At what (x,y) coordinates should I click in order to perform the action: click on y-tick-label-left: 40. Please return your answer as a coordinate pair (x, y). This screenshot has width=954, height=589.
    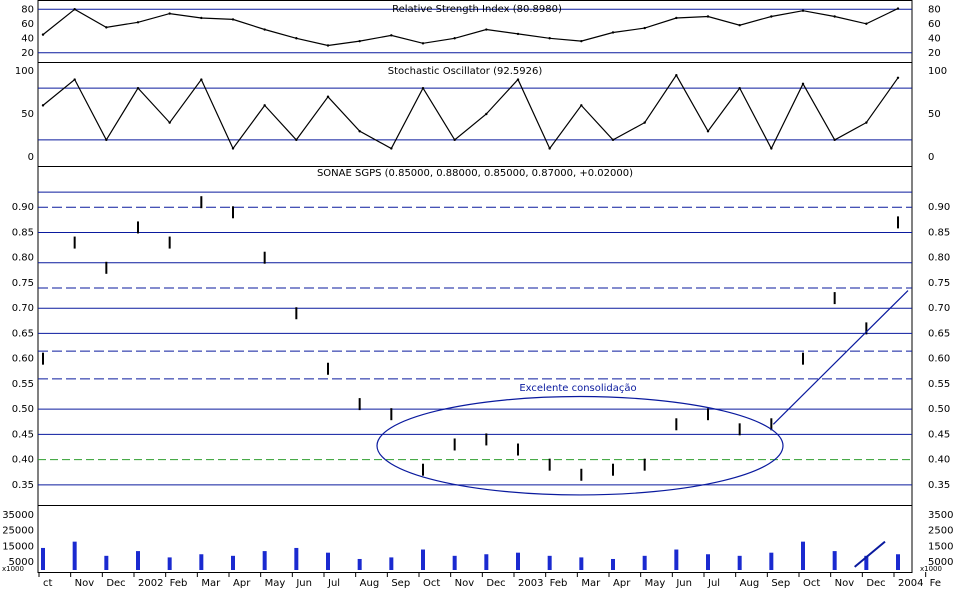
    Looking at the image, I should click on (27, 38).